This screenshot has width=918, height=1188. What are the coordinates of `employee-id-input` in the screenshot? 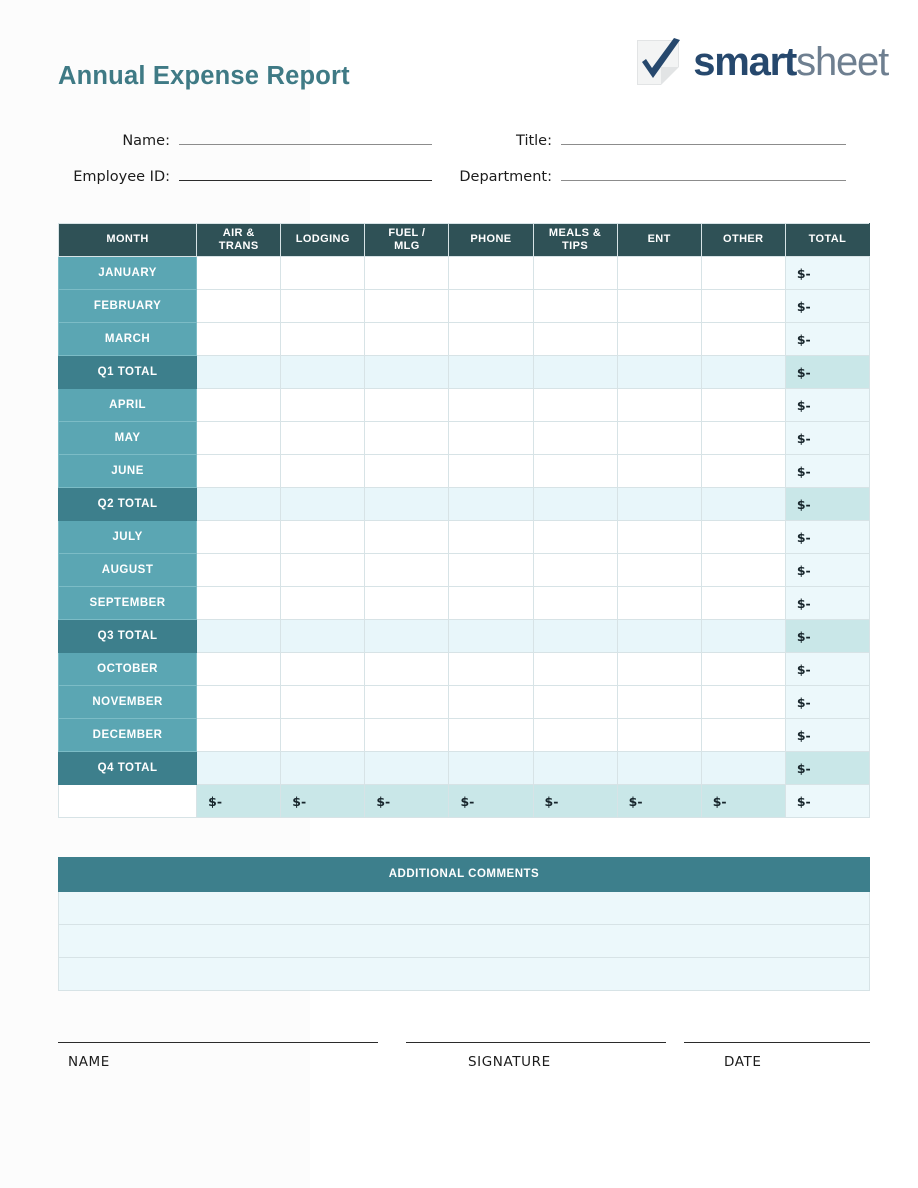 It's located at (305, 173).